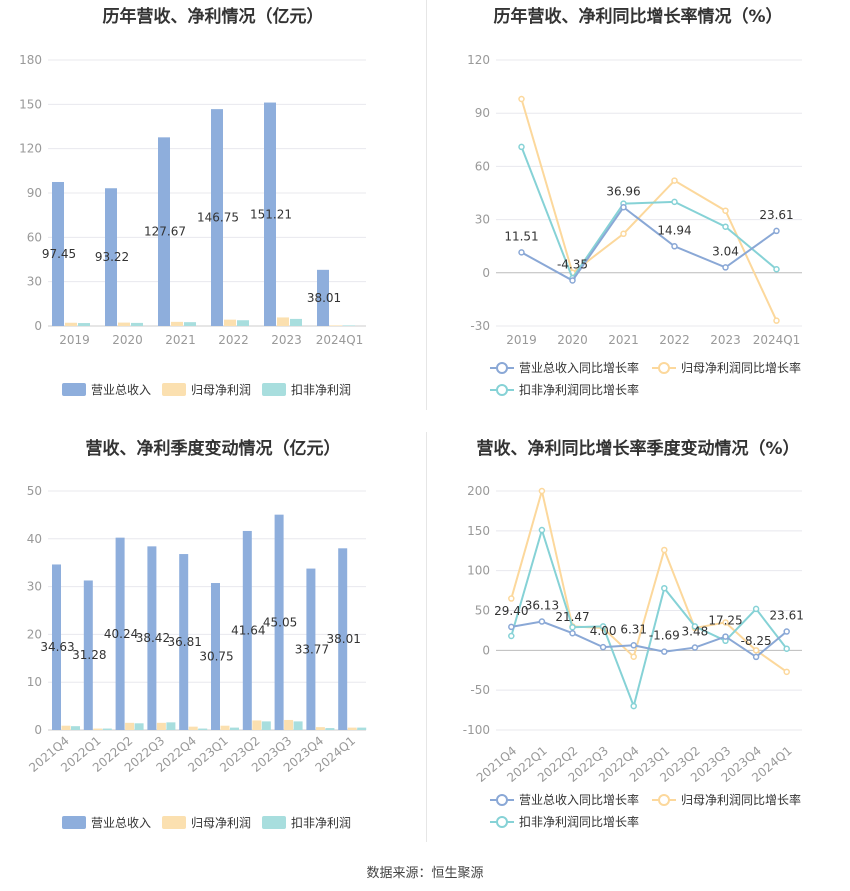 This screenshot has width=850, height=891. Describe the element at coordinates (777, 340) in the screenshot. I see `x-tick-label: 2024Q1` at that location.